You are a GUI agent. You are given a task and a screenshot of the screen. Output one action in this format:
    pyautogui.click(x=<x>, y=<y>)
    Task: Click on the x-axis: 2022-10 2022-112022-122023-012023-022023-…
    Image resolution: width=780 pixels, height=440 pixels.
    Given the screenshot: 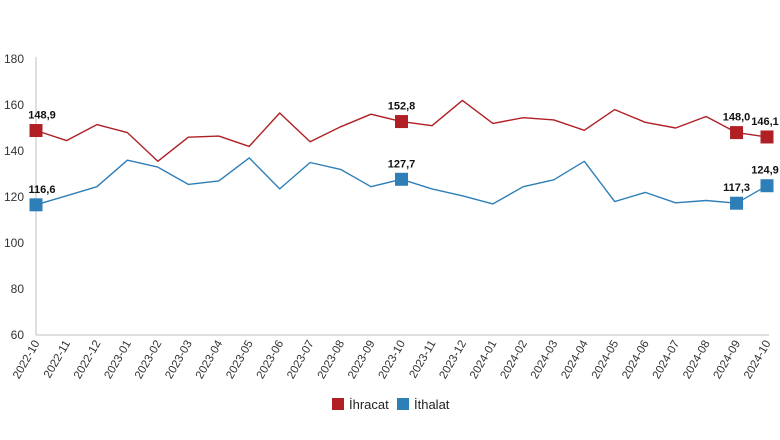 What is the action you would take?
    pyautogui.click(x=392, y=358)
    